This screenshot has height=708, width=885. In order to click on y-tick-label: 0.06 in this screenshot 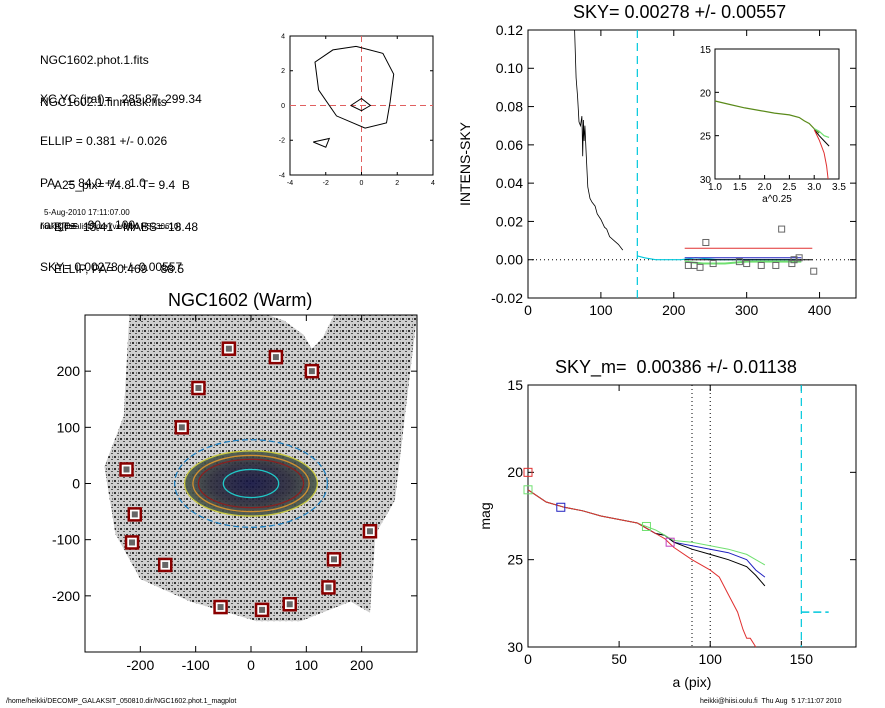, I will do `click(509, 145)`.